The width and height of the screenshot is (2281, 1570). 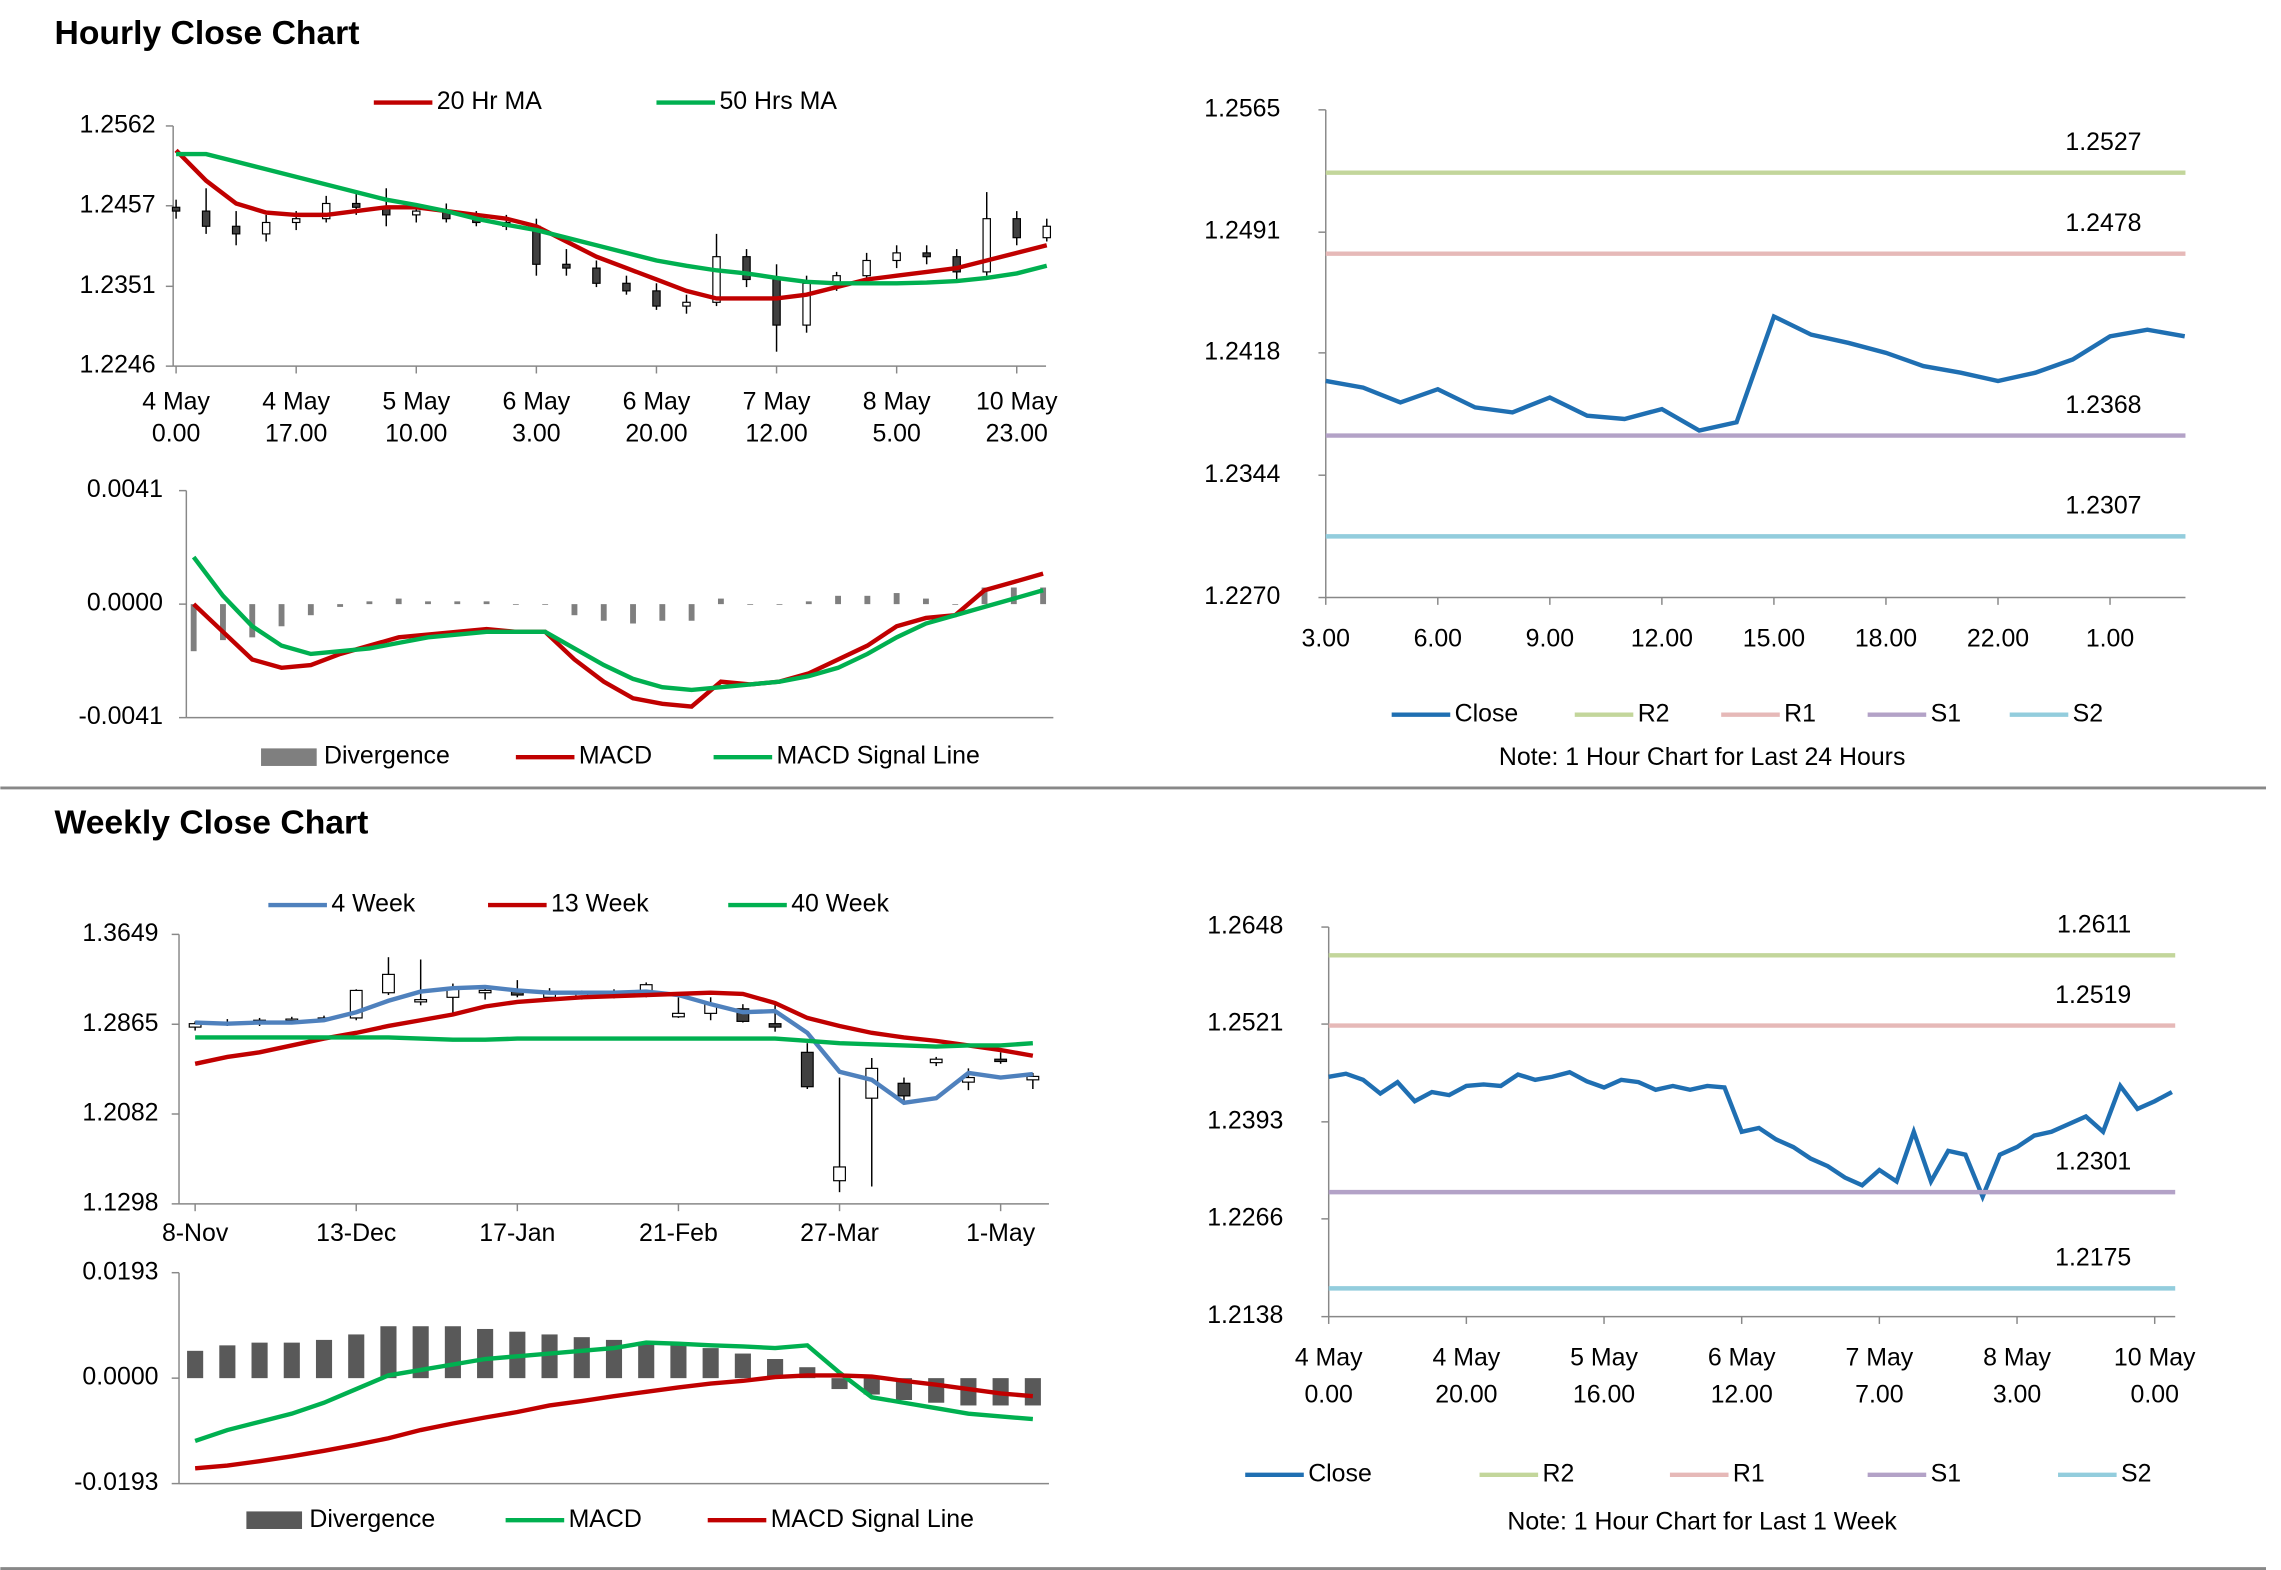 What do you see at coordinates (356, 1233) in the screenshot?
I see `x-tick-label: 13-Dec` at bounding box center [356, 1233].